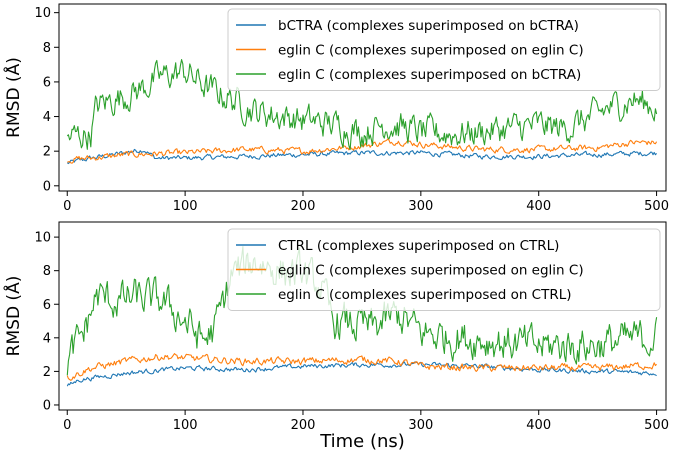  What do you see at coordinates (428, 26) in the screenshot?
I see `legend-entry: bCTRA (complexes superimposed on bCTRA)` at bounding box center [428, 26].